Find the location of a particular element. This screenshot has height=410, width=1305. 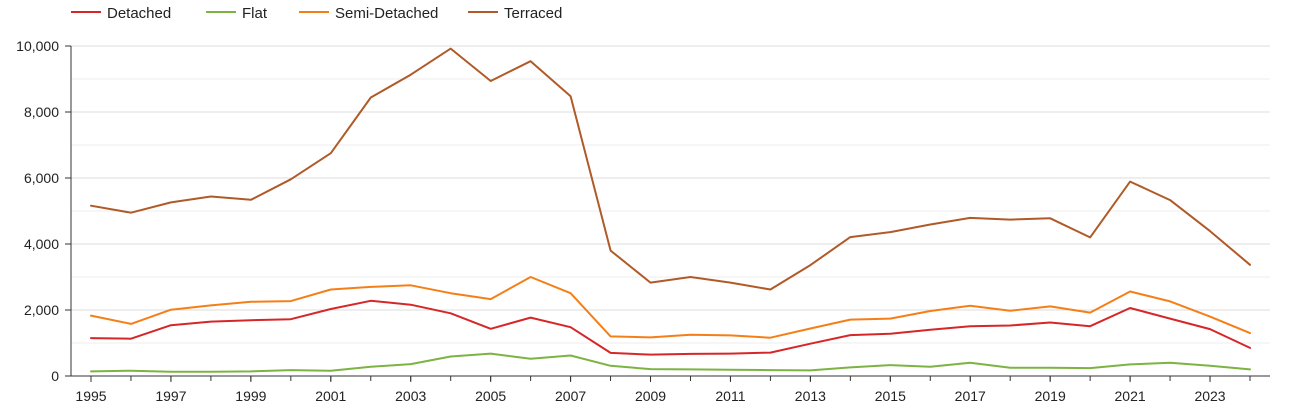

series-line-semi-detached is located at coordinates (670, 307).